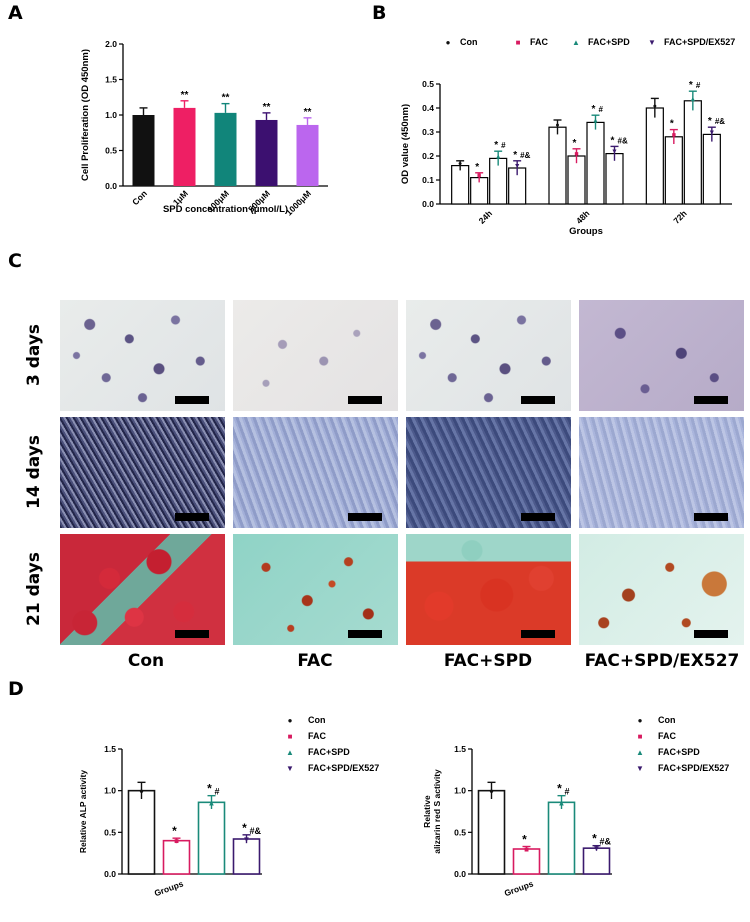 The image size is (750, 922). Describe the element at coordinates (437, 811) in the screenshot. I see `y-axis-title-line2: alizarin red S activity` at that location.